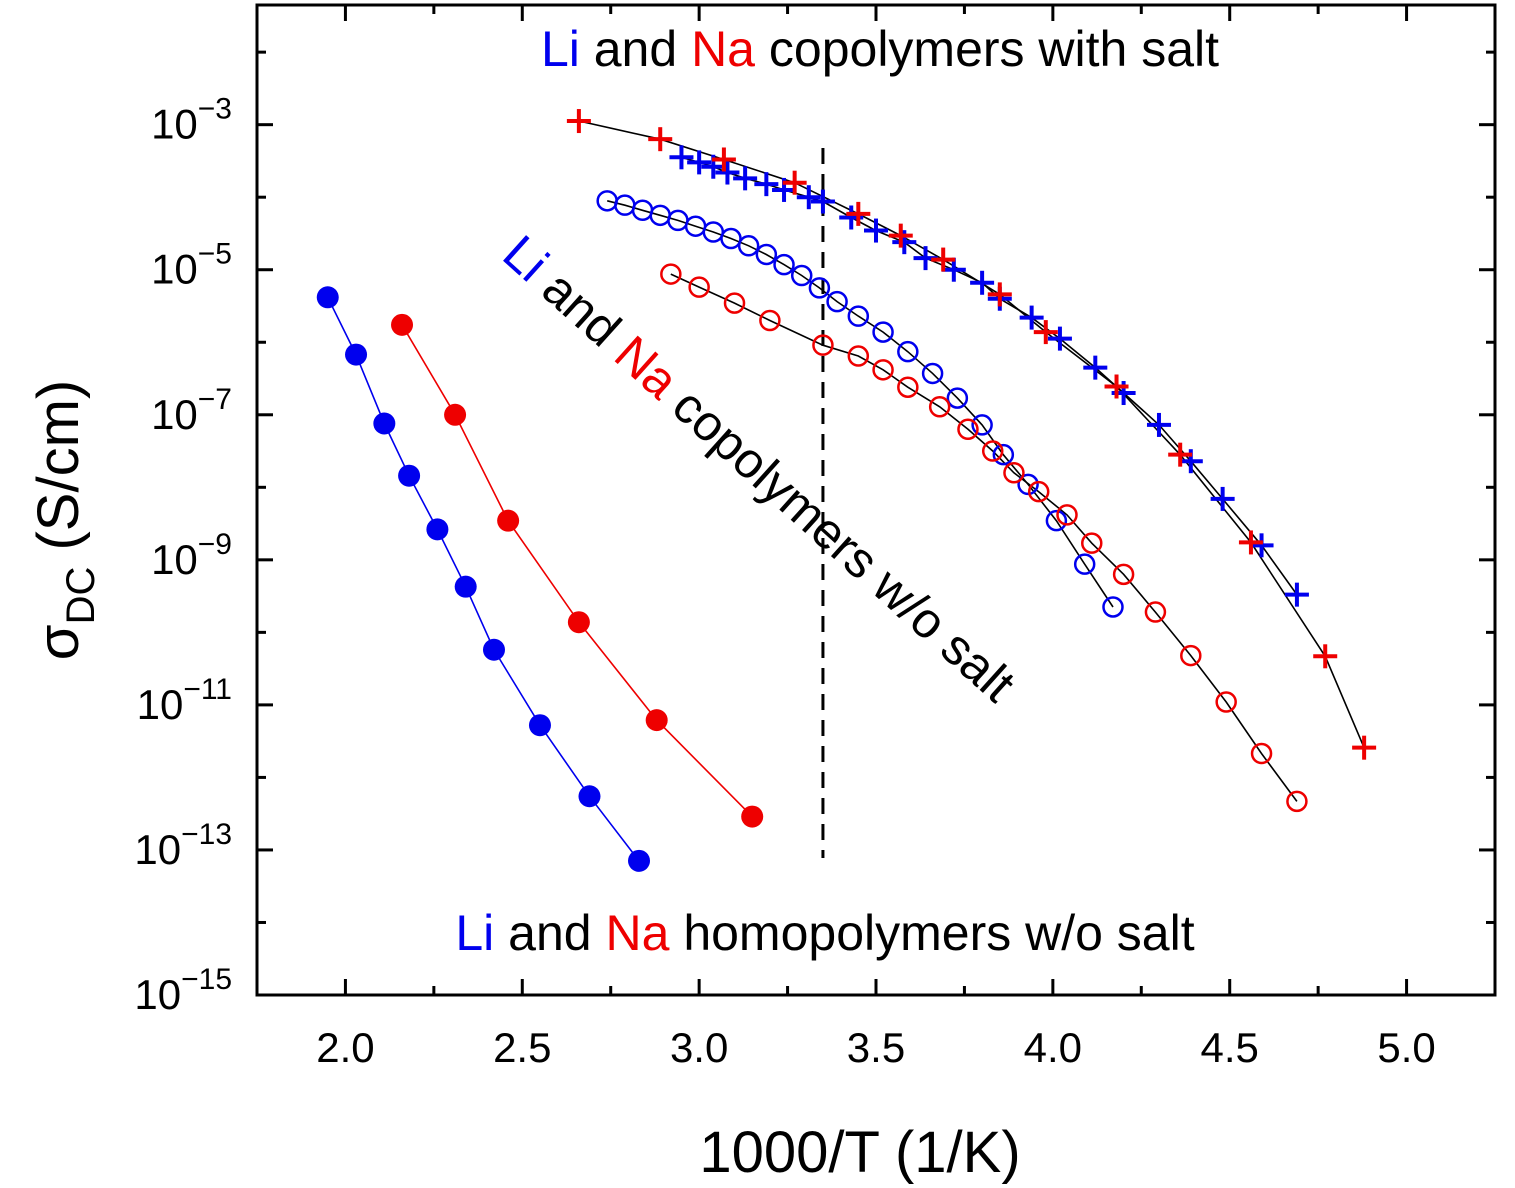 Image resolution: width=1515 pixels, height=1188 pixels. Describe the element at coordinates (635, 49) in the screenshot. I see `annotation-top-and: and` at that location.